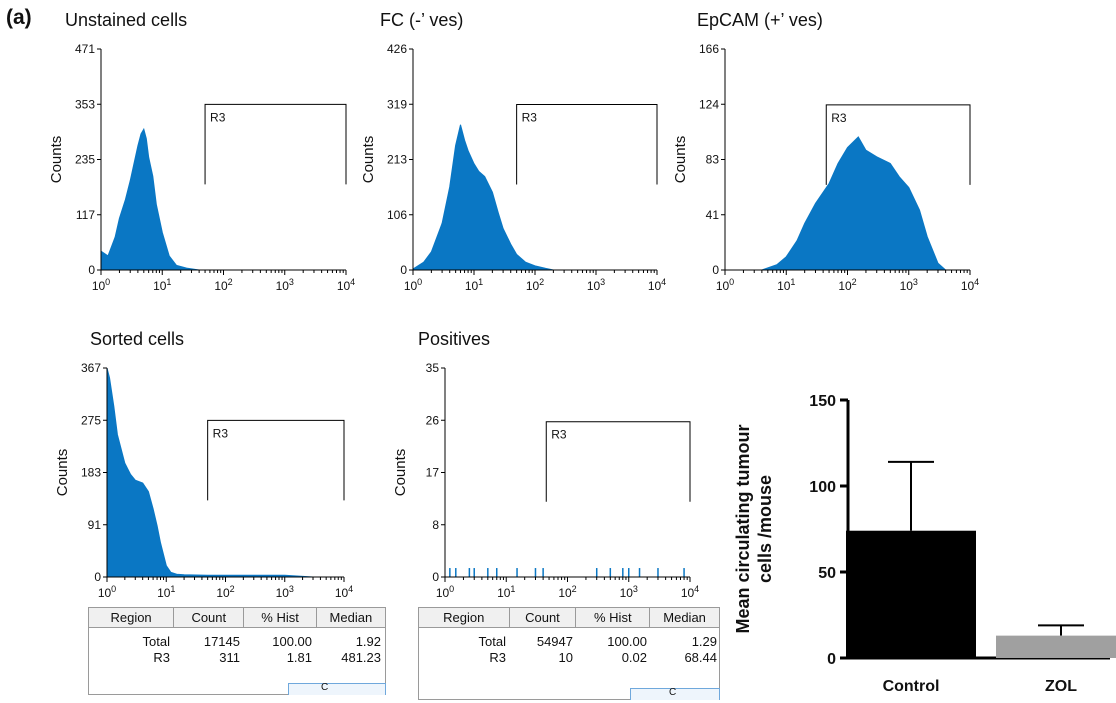 The image size is (1116, 703). What do you see at coordinates (464, 617) in the screenshot?
I see `header-region: Region` at bounding box center [464, 617].